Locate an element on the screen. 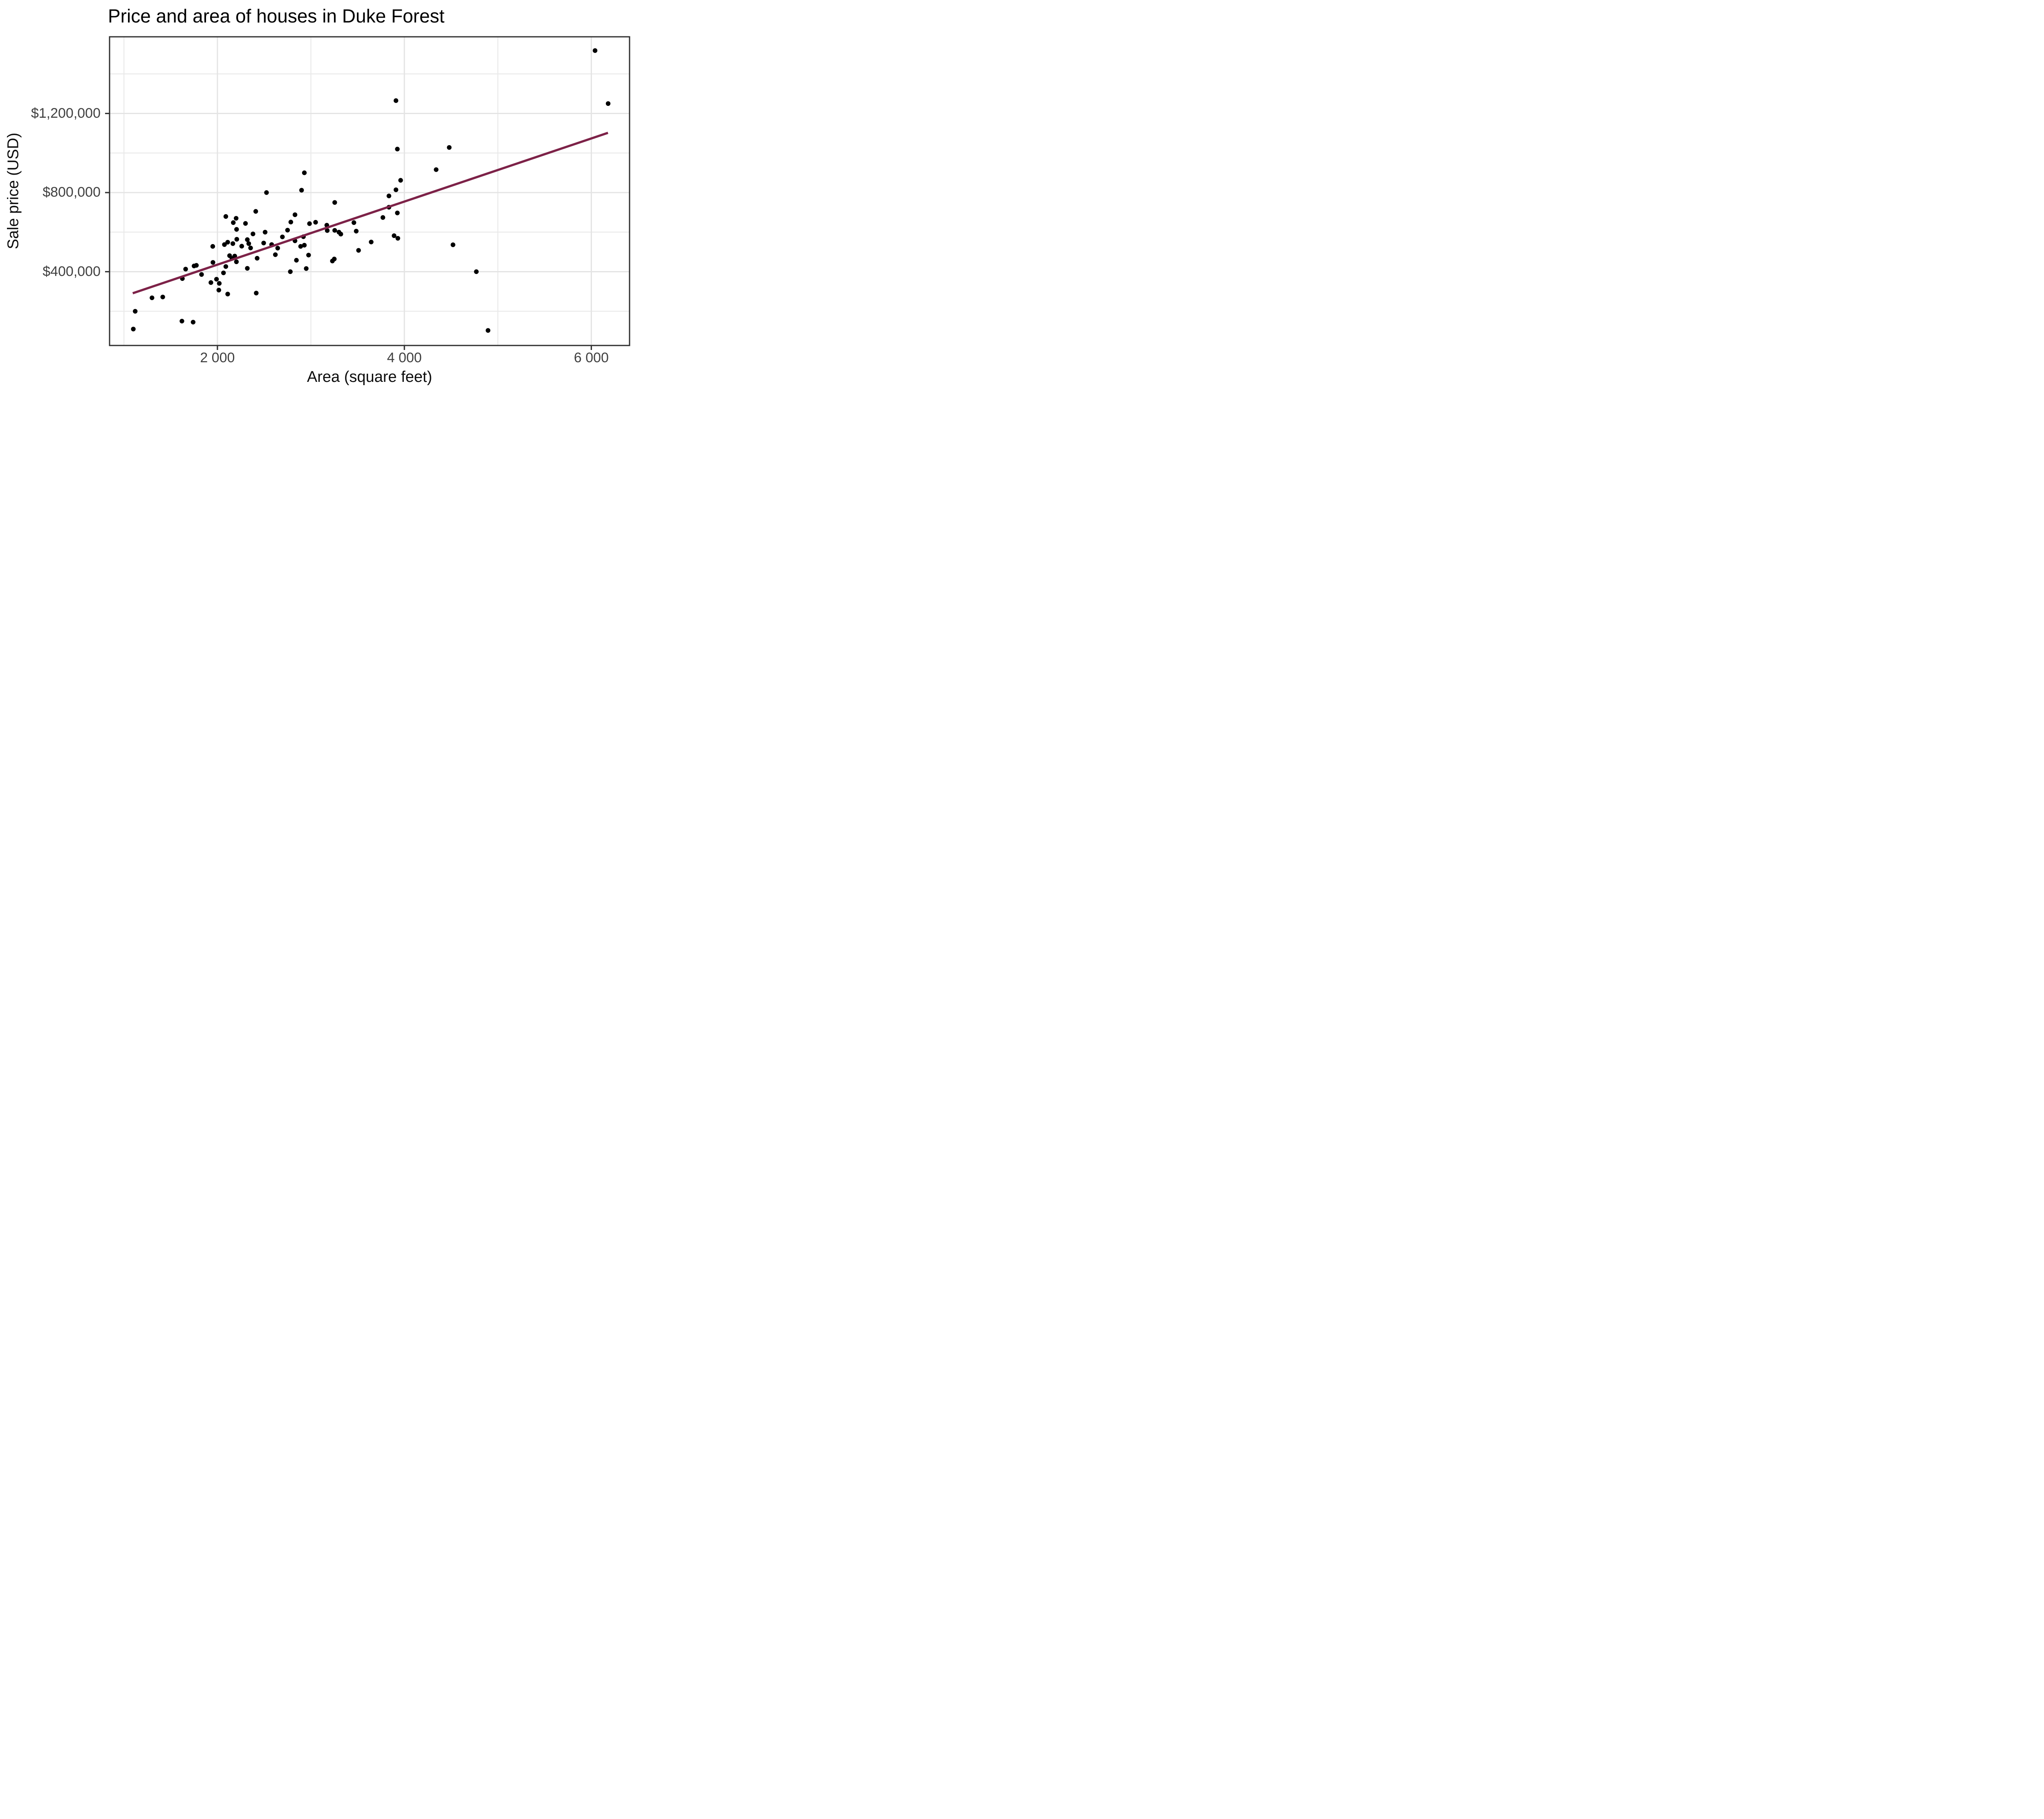 The width and height of the screenshot is (2044, 1819). x-tick-label: 2 000 is located at coordinates (217, 358).